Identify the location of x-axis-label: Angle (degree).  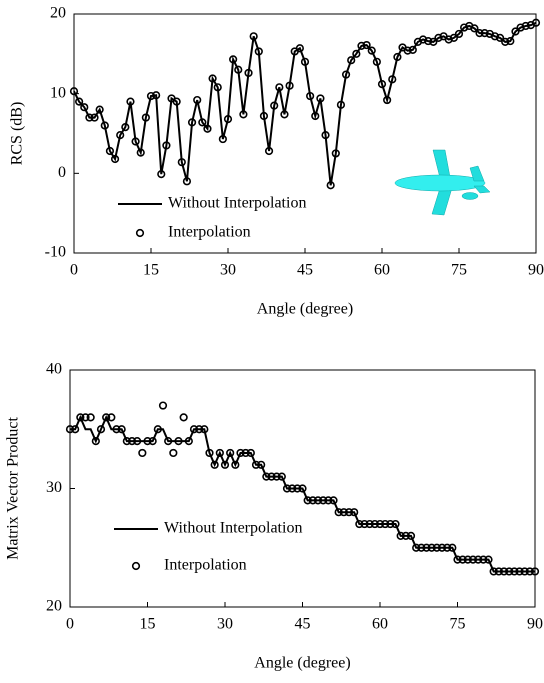
(302, 663).